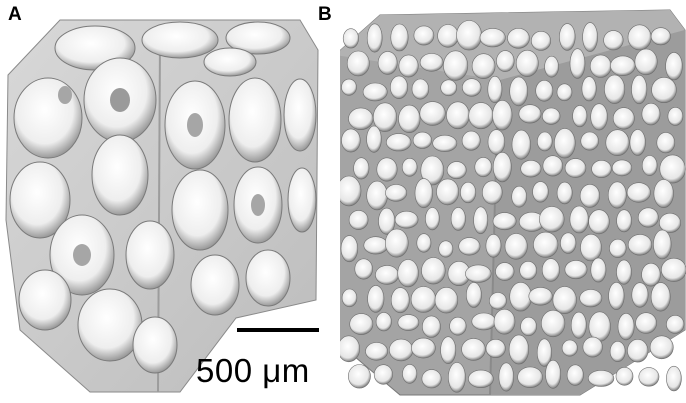  I want to click on scale-bar-label: 500 μm, so click(253, 370).